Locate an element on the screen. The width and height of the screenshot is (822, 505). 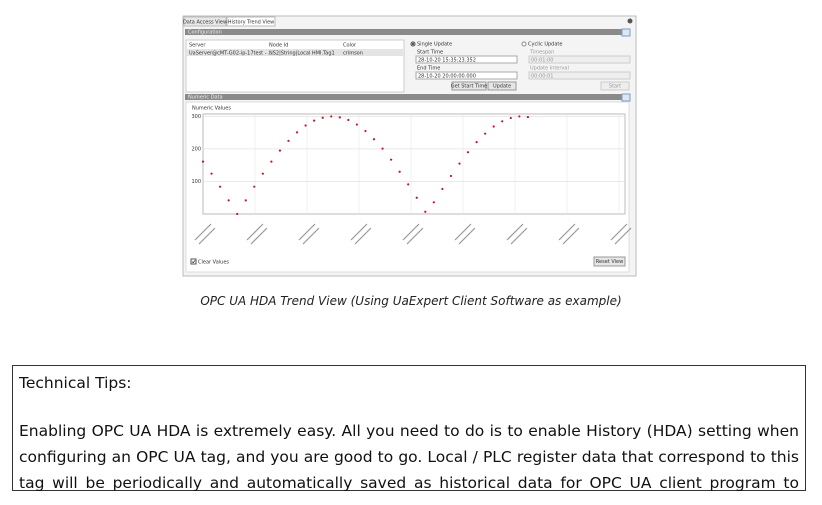
checkbox is located at coordinates (193, 261).